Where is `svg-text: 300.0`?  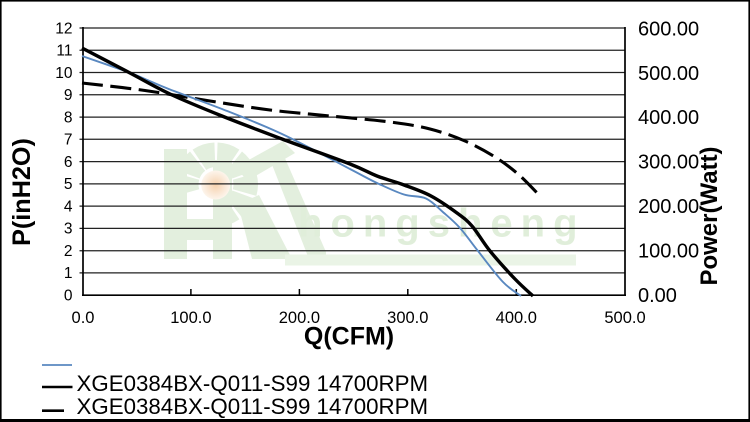 svg-text: 300.0 is located at coordinates (407, 318).